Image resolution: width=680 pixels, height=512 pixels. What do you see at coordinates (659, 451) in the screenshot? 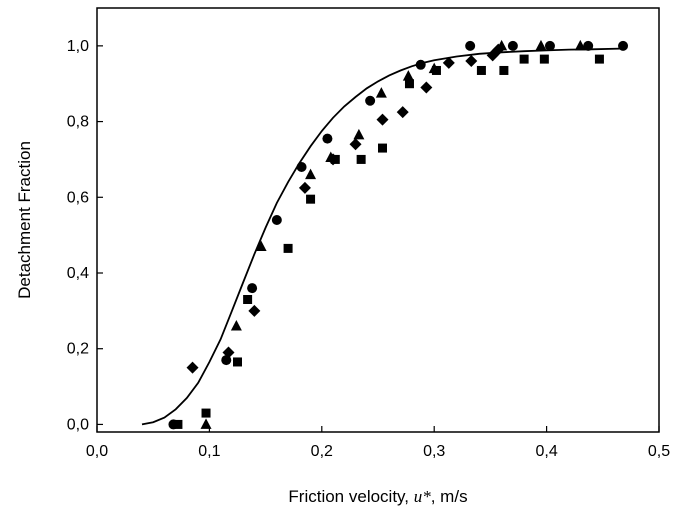
I see `x-tick-label: 0,5` at bounding box center [659, 451].